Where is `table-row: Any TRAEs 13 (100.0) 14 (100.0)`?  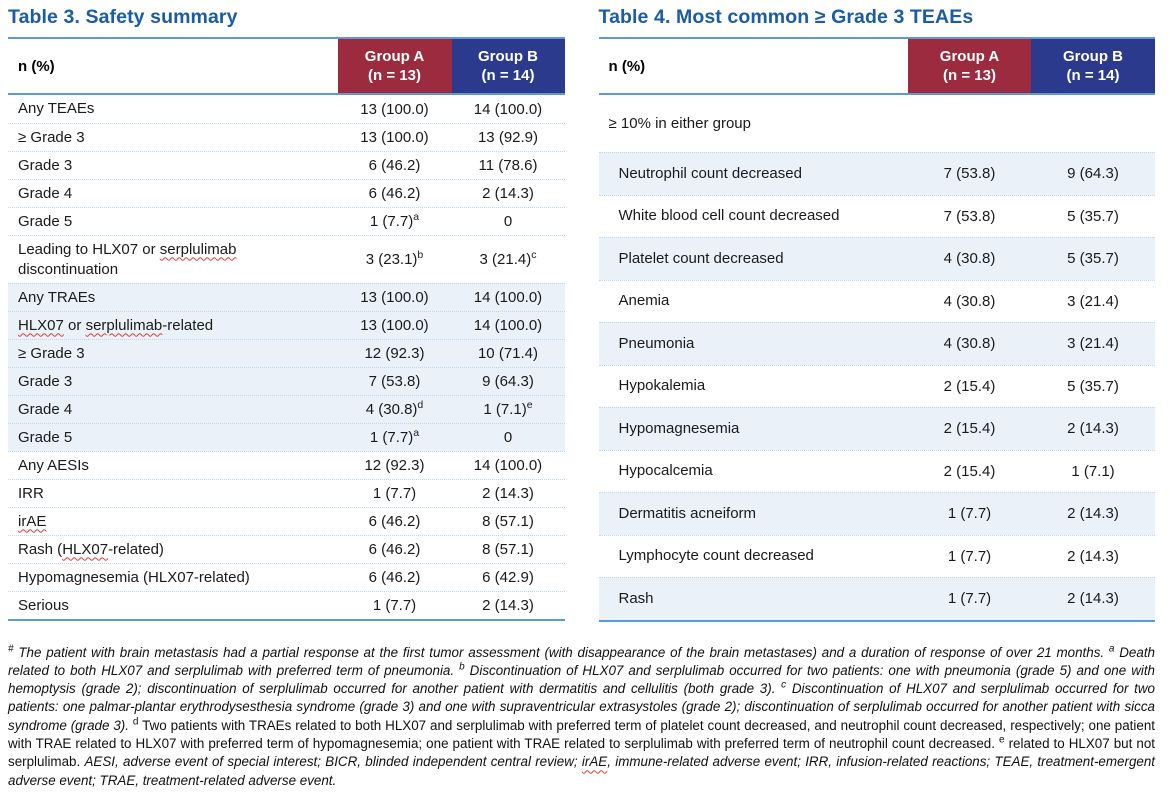 table-row: Any TRAEs 13 (100.0) 14 (100.0) is located at coordinates (286, 297).